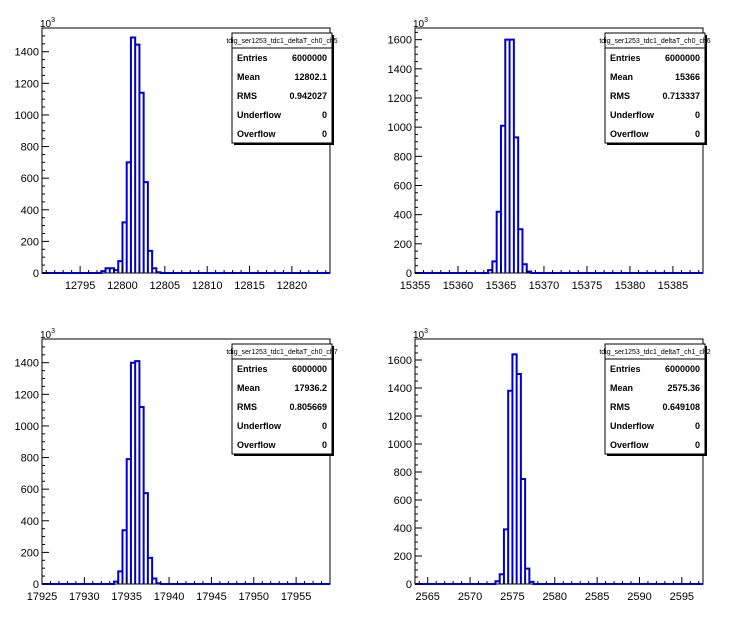  What do you see at coordinates (654, 41) in the screenshot?
I see `stats-box-title: tdig_ser1253_tdc1_deltaT_ch0_ch6` at bounding box center [654, 41].